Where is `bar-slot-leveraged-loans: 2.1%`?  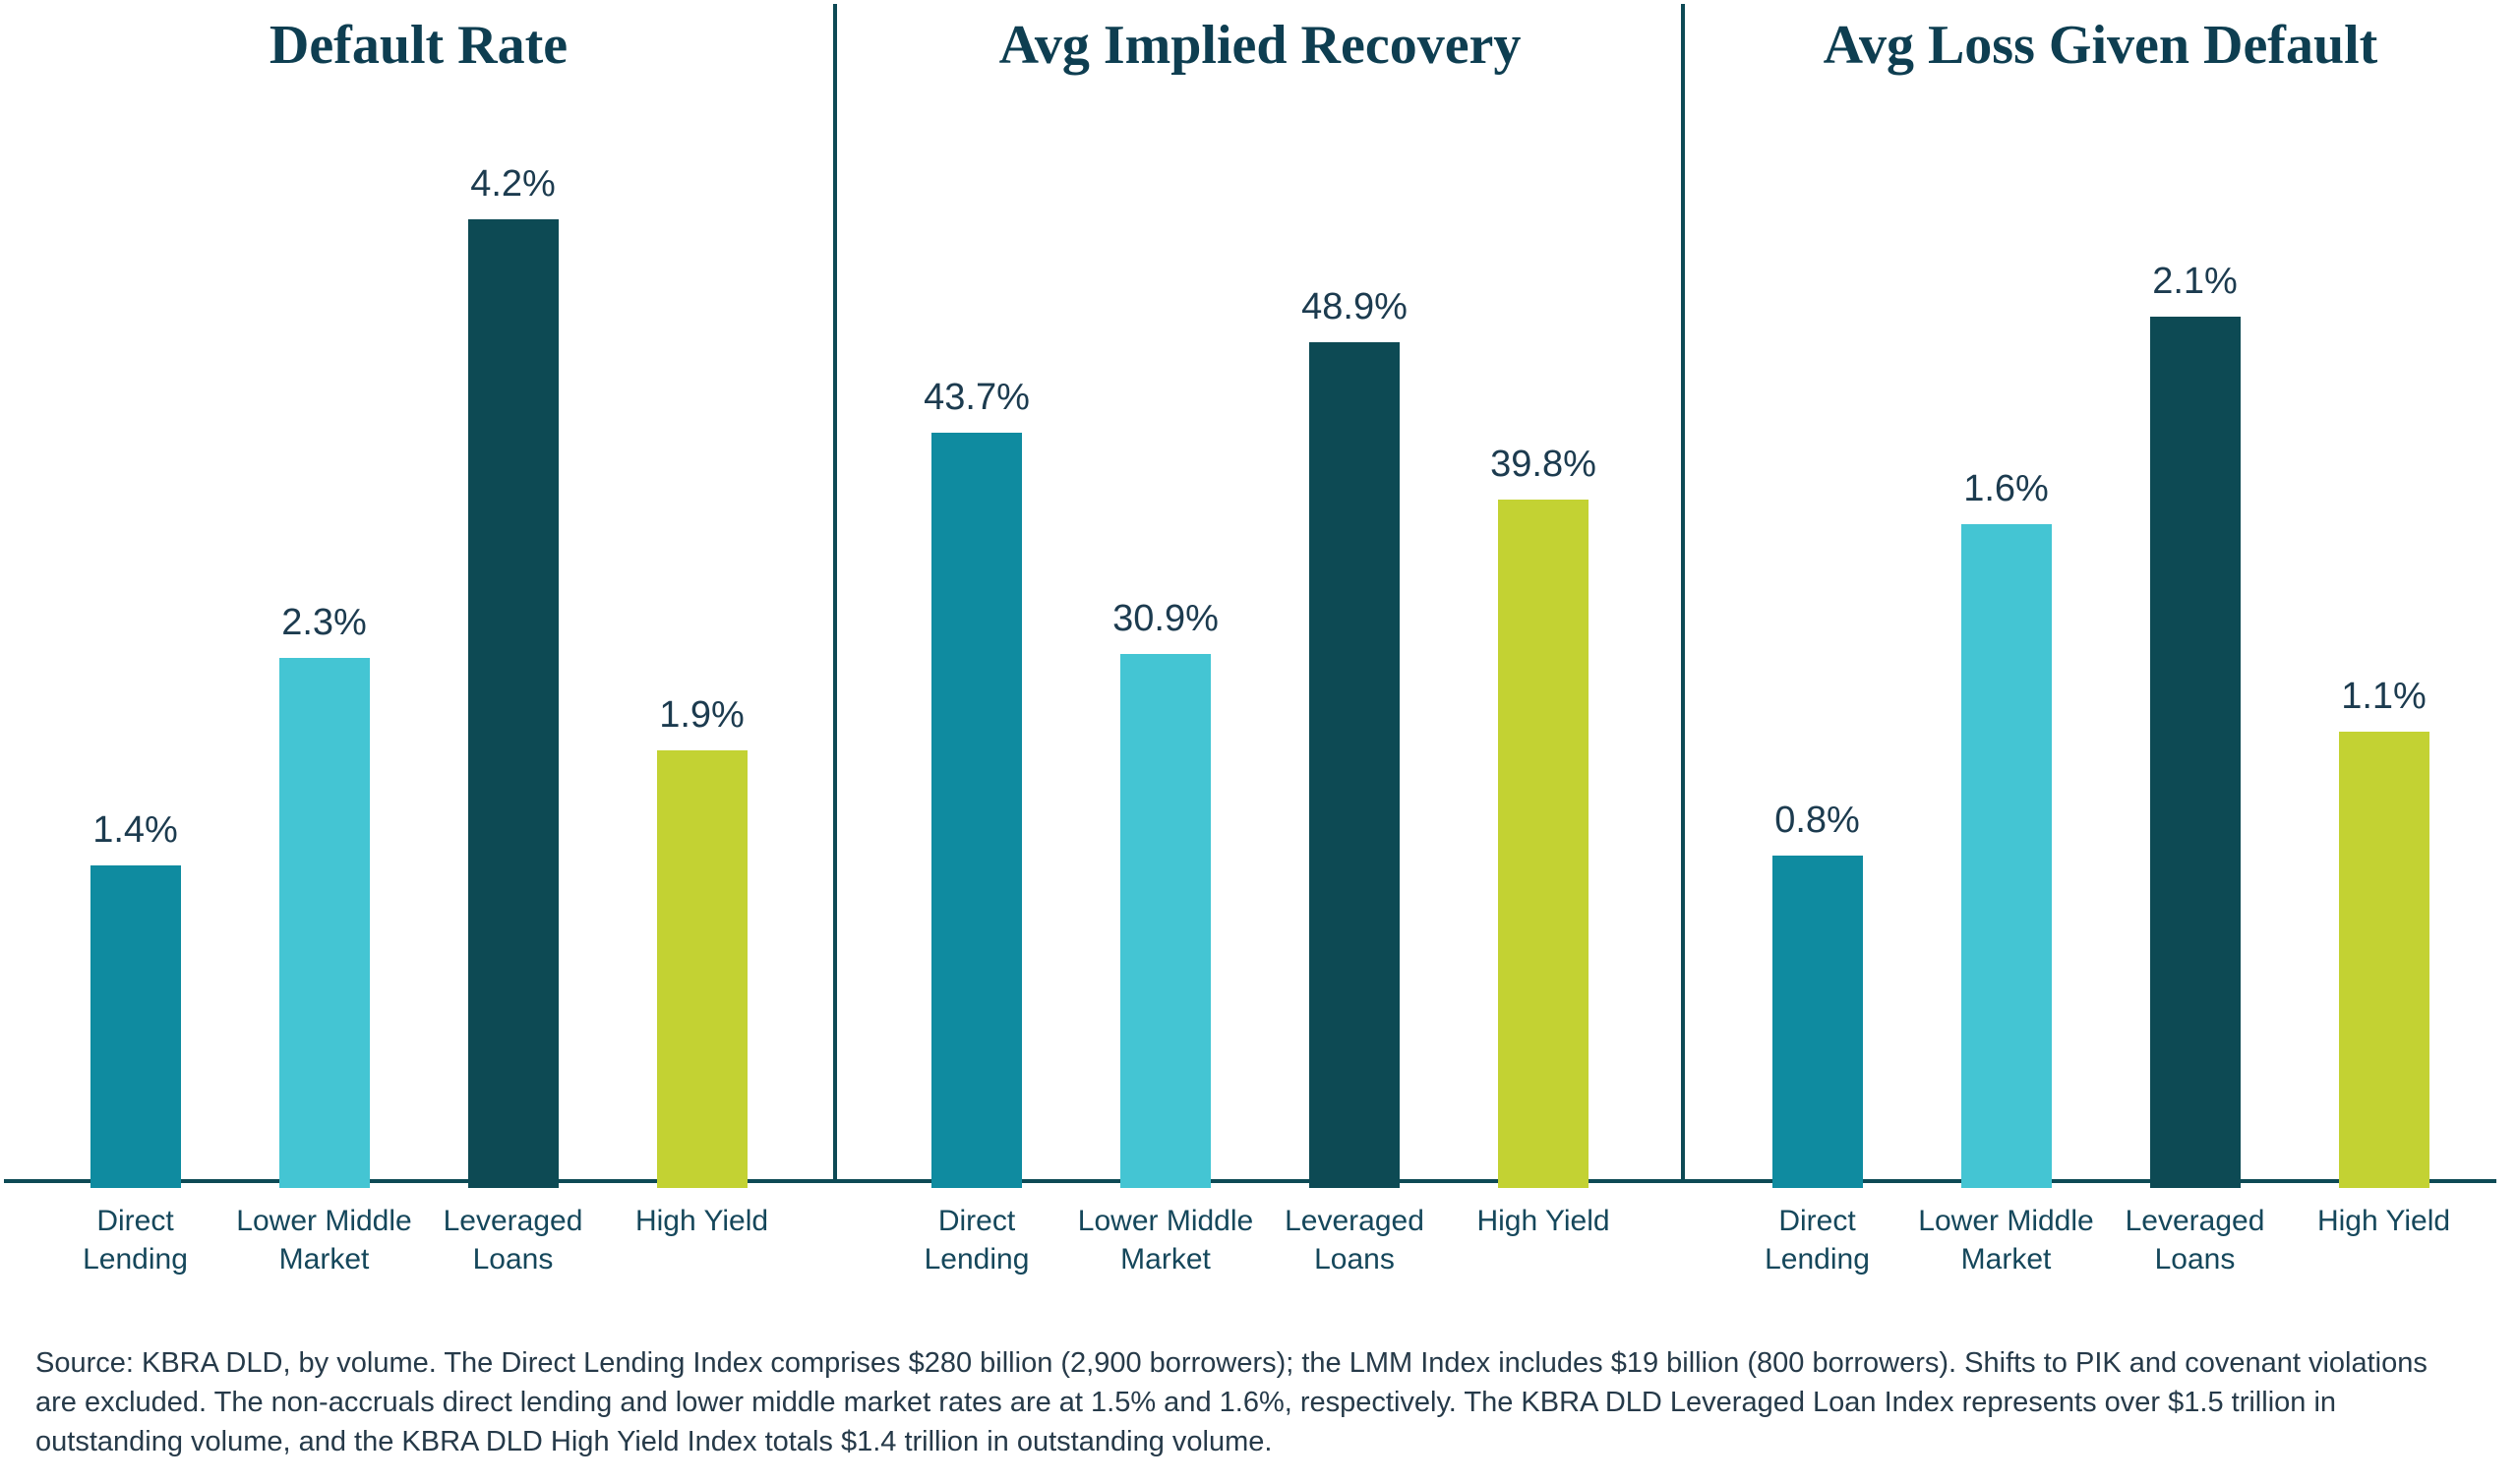
bar-slot-leveraged-loans: 2.1% is located at coordinates (2195, 725).